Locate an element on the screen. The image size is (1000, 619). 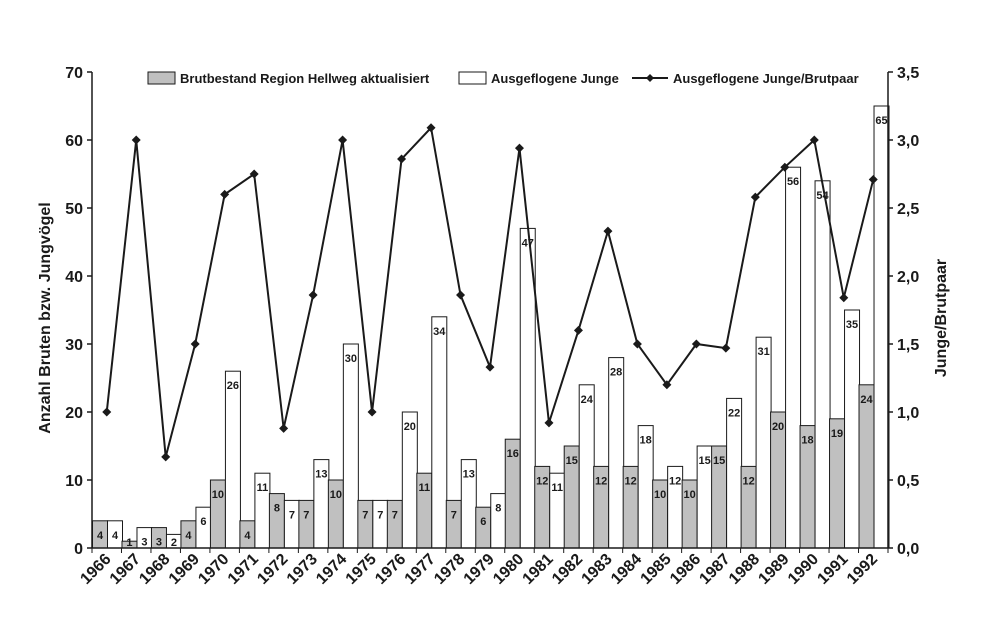
data-label-junge: 26 is located at coordinates (233, 386).